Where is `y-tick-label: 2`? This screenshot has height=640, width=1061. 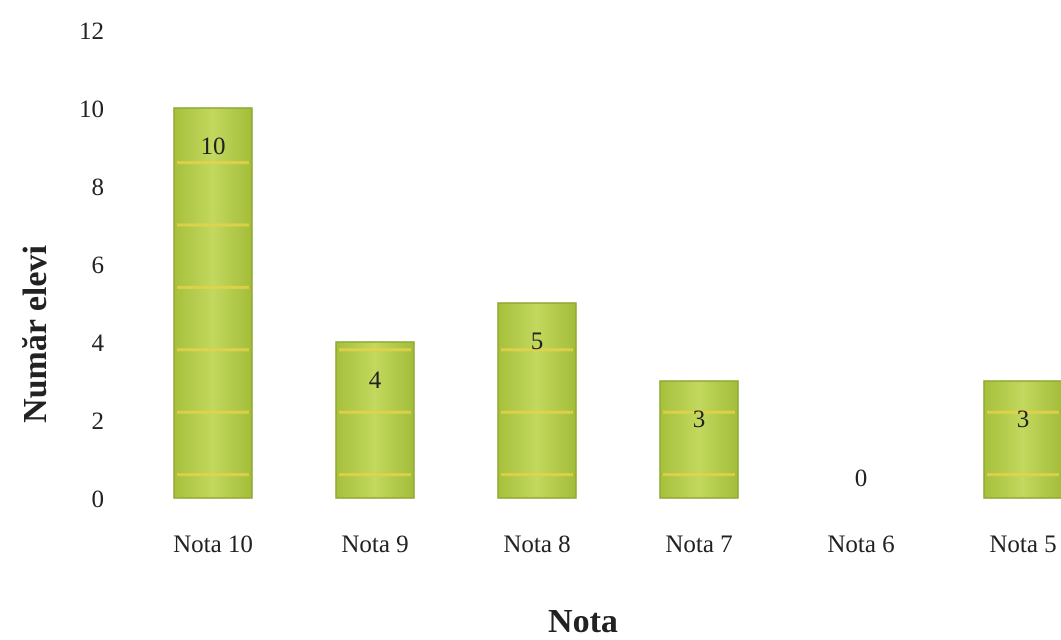 y-tick-label: 2 is located at coordinates (98, 421).